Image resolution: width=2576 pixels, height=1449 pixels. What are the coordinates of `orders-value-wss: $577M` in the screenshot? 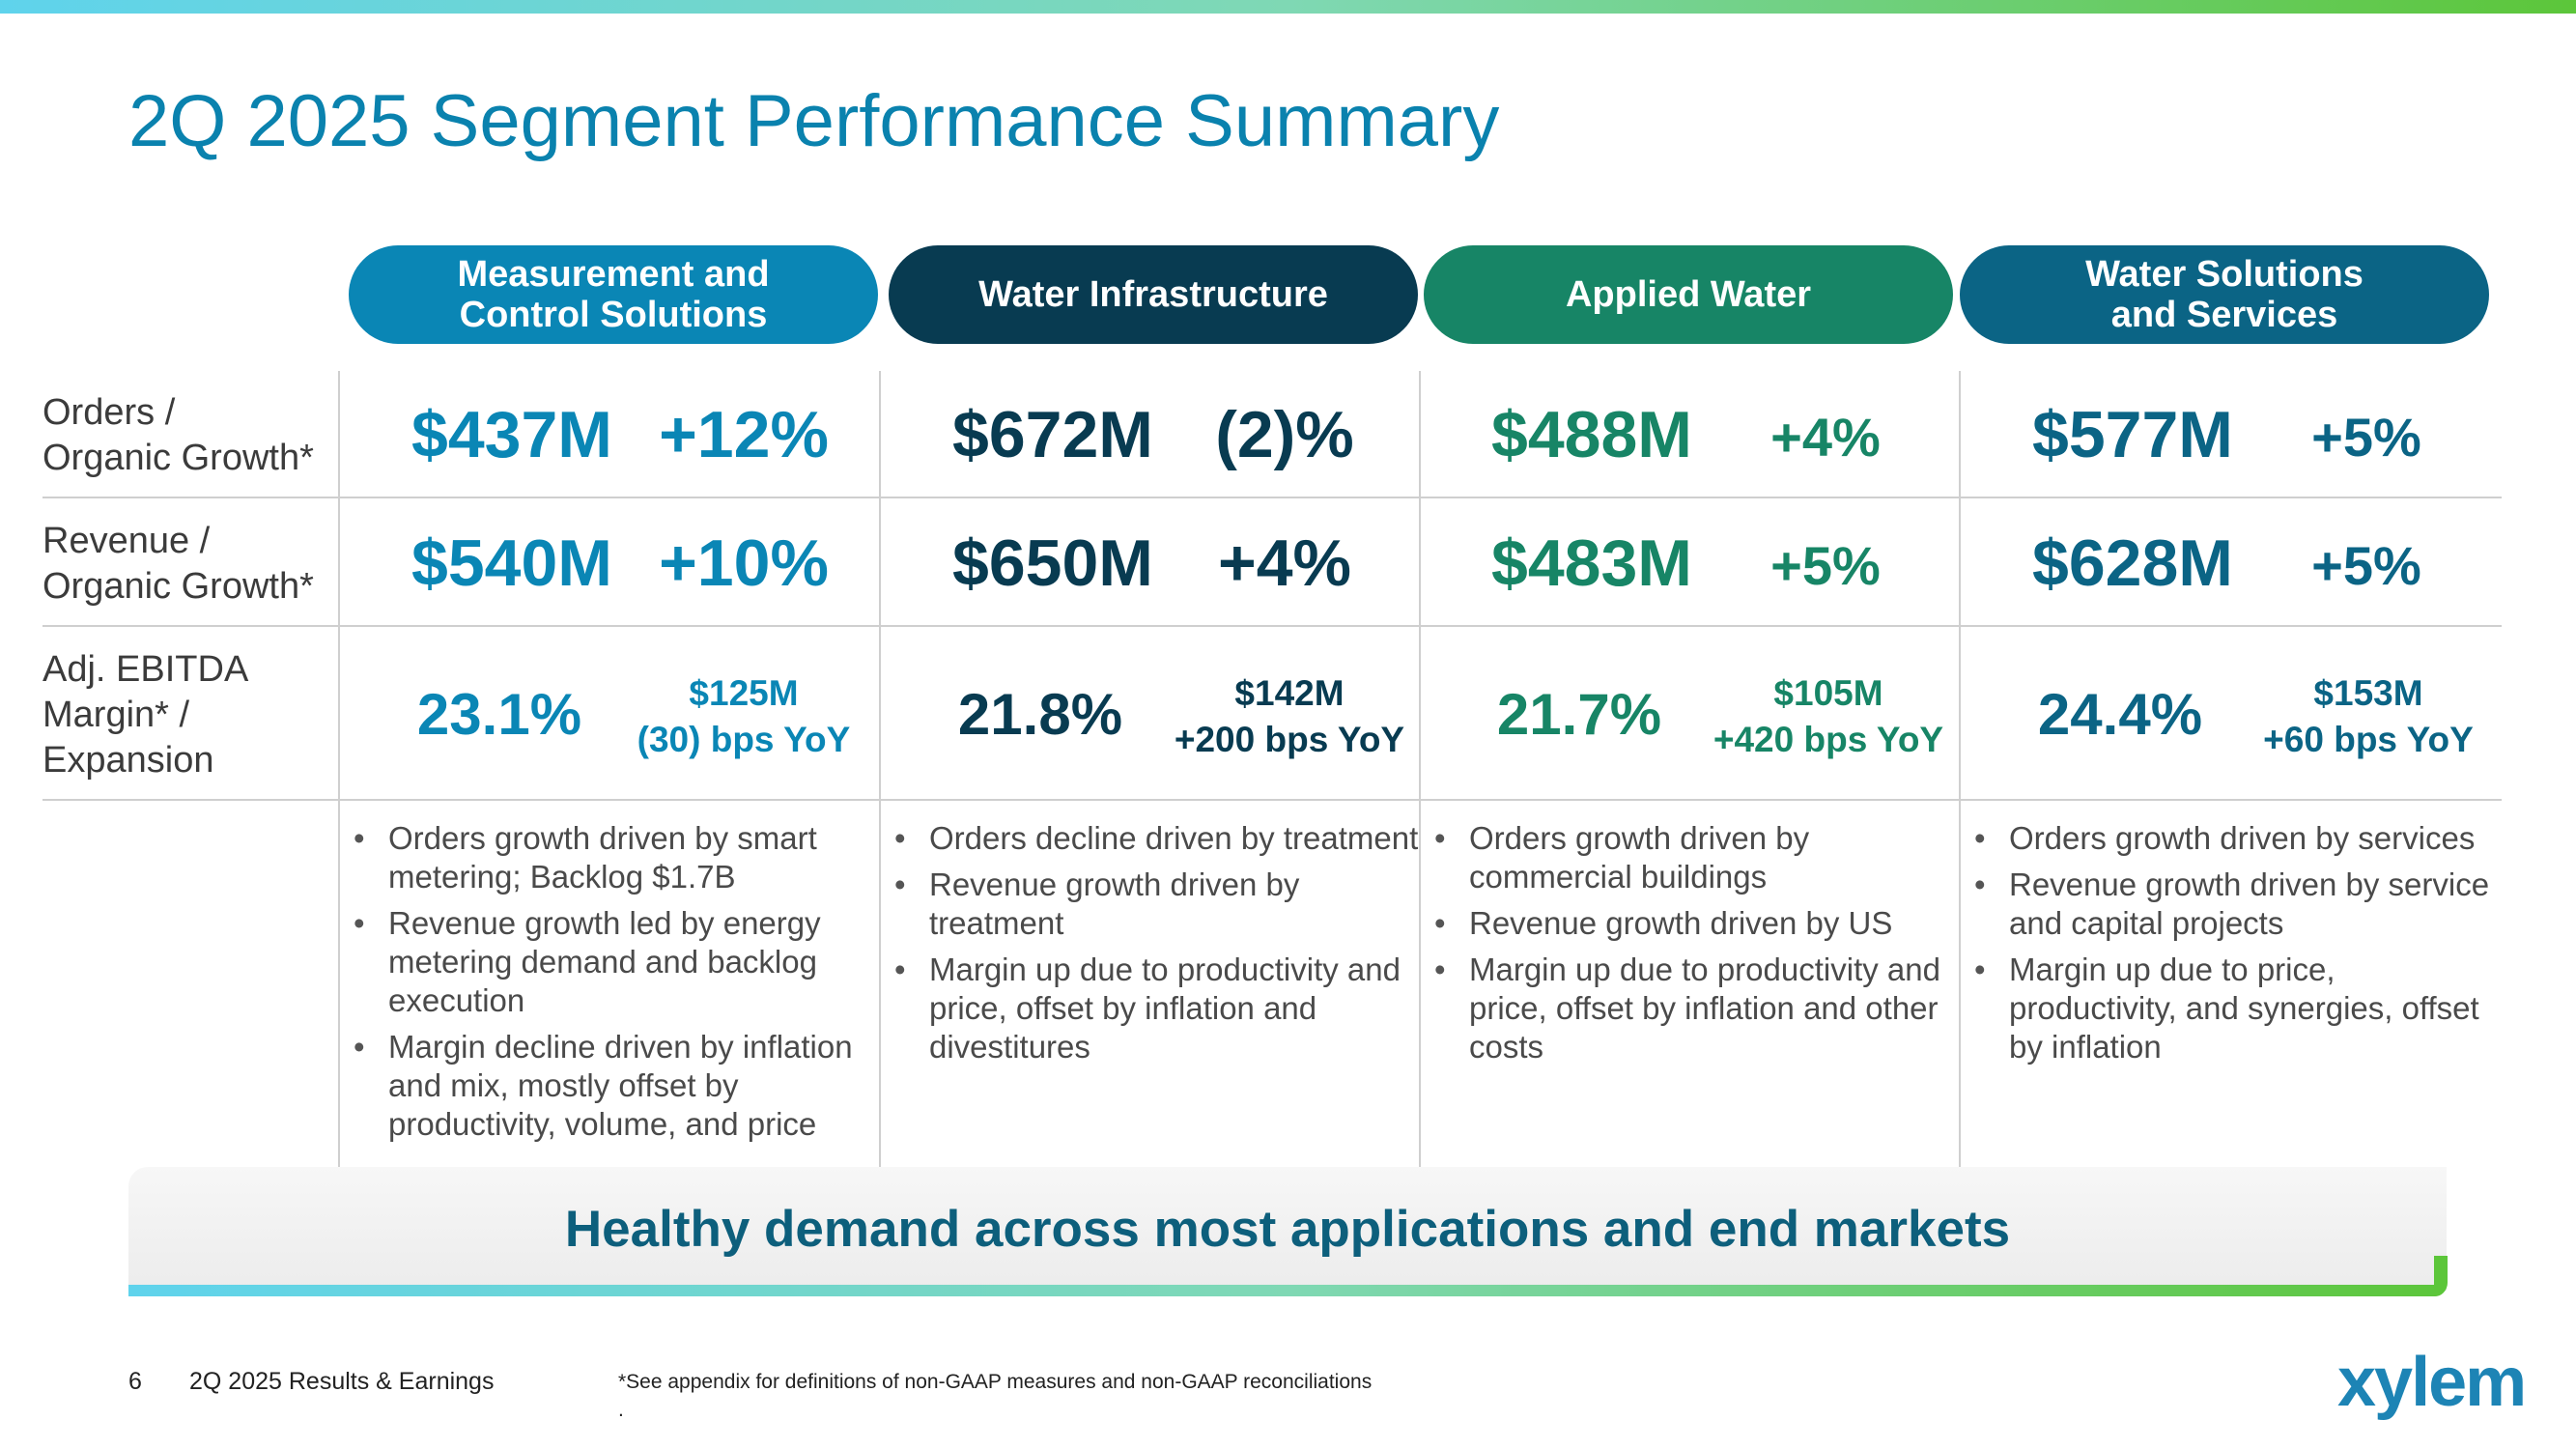 It's located at (2132, 434).